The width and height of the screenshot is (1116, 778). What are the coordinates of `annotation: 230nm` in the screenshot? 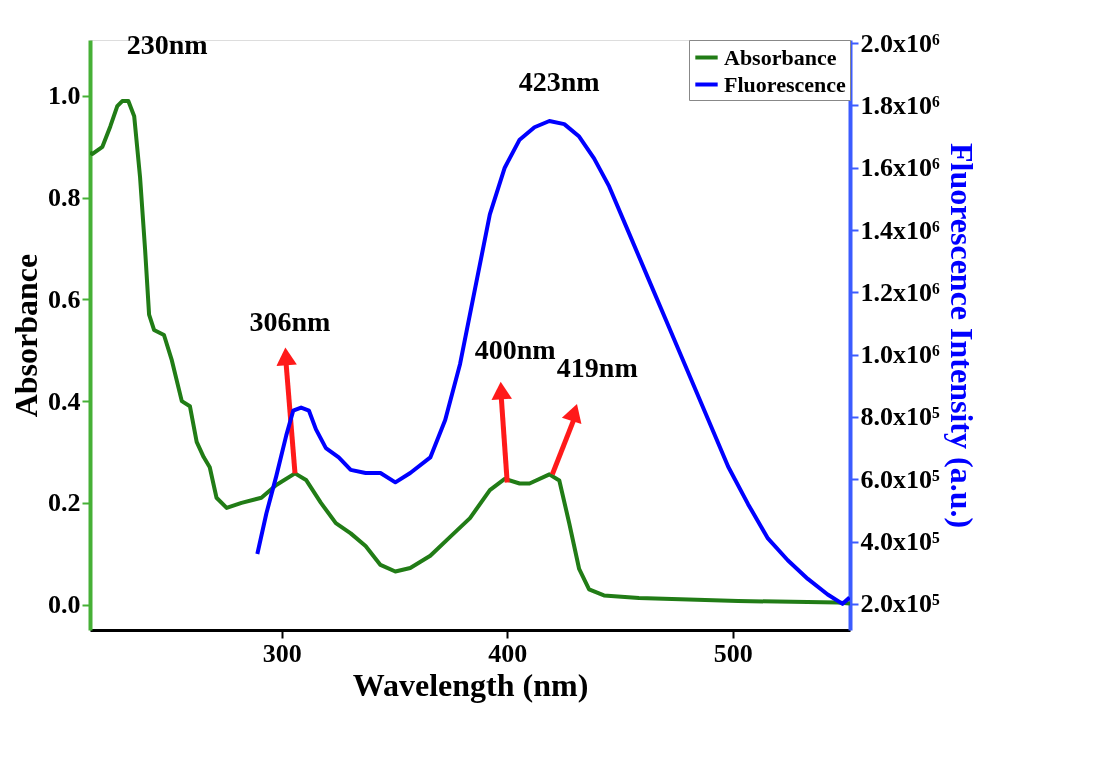 It's located at (167, 45).